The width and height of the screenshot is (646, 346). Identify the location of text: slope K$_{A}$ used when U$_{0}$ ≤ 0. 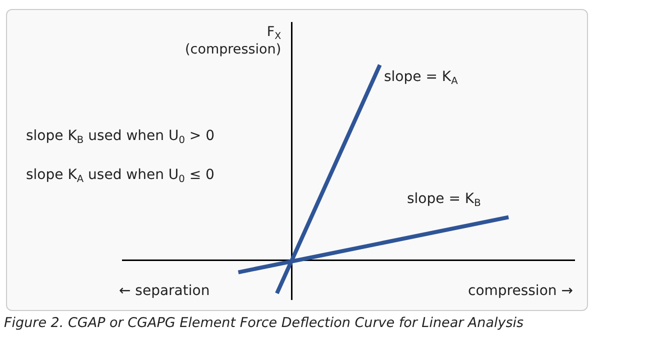
(120, 176).